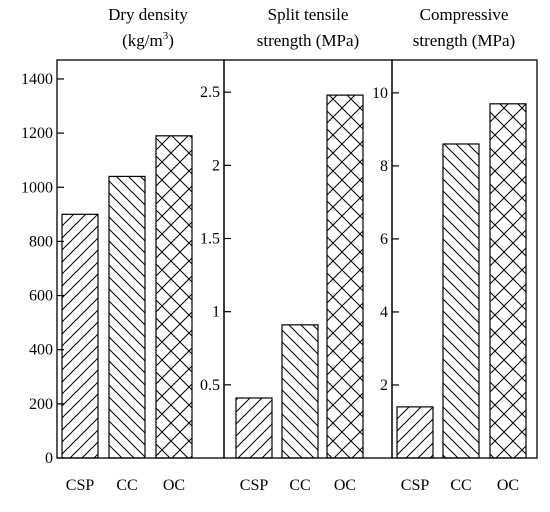 The image size is (550, 512). I want to click on y-tick-label: 0, so click(49, 458).